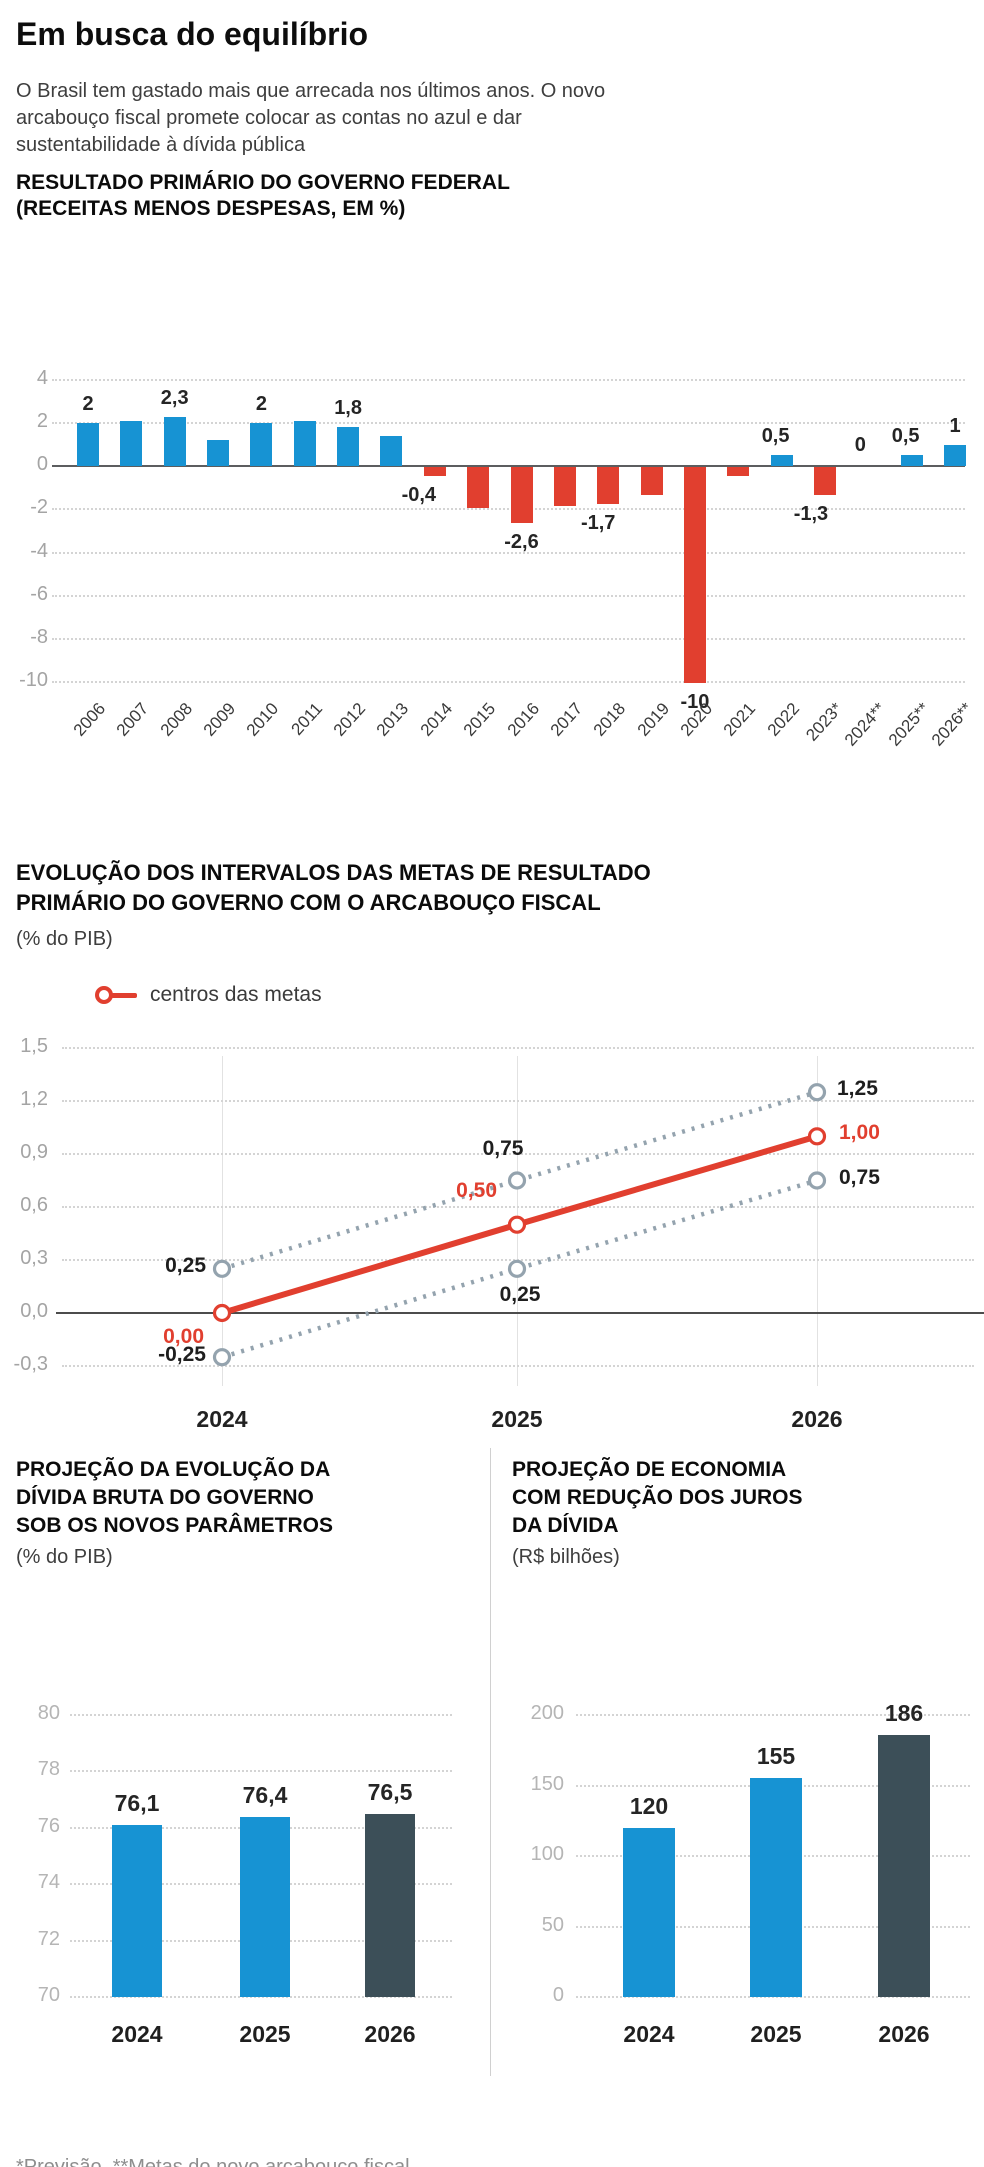  I want to click on x-axis-label: 2023*, so click(824, 722).